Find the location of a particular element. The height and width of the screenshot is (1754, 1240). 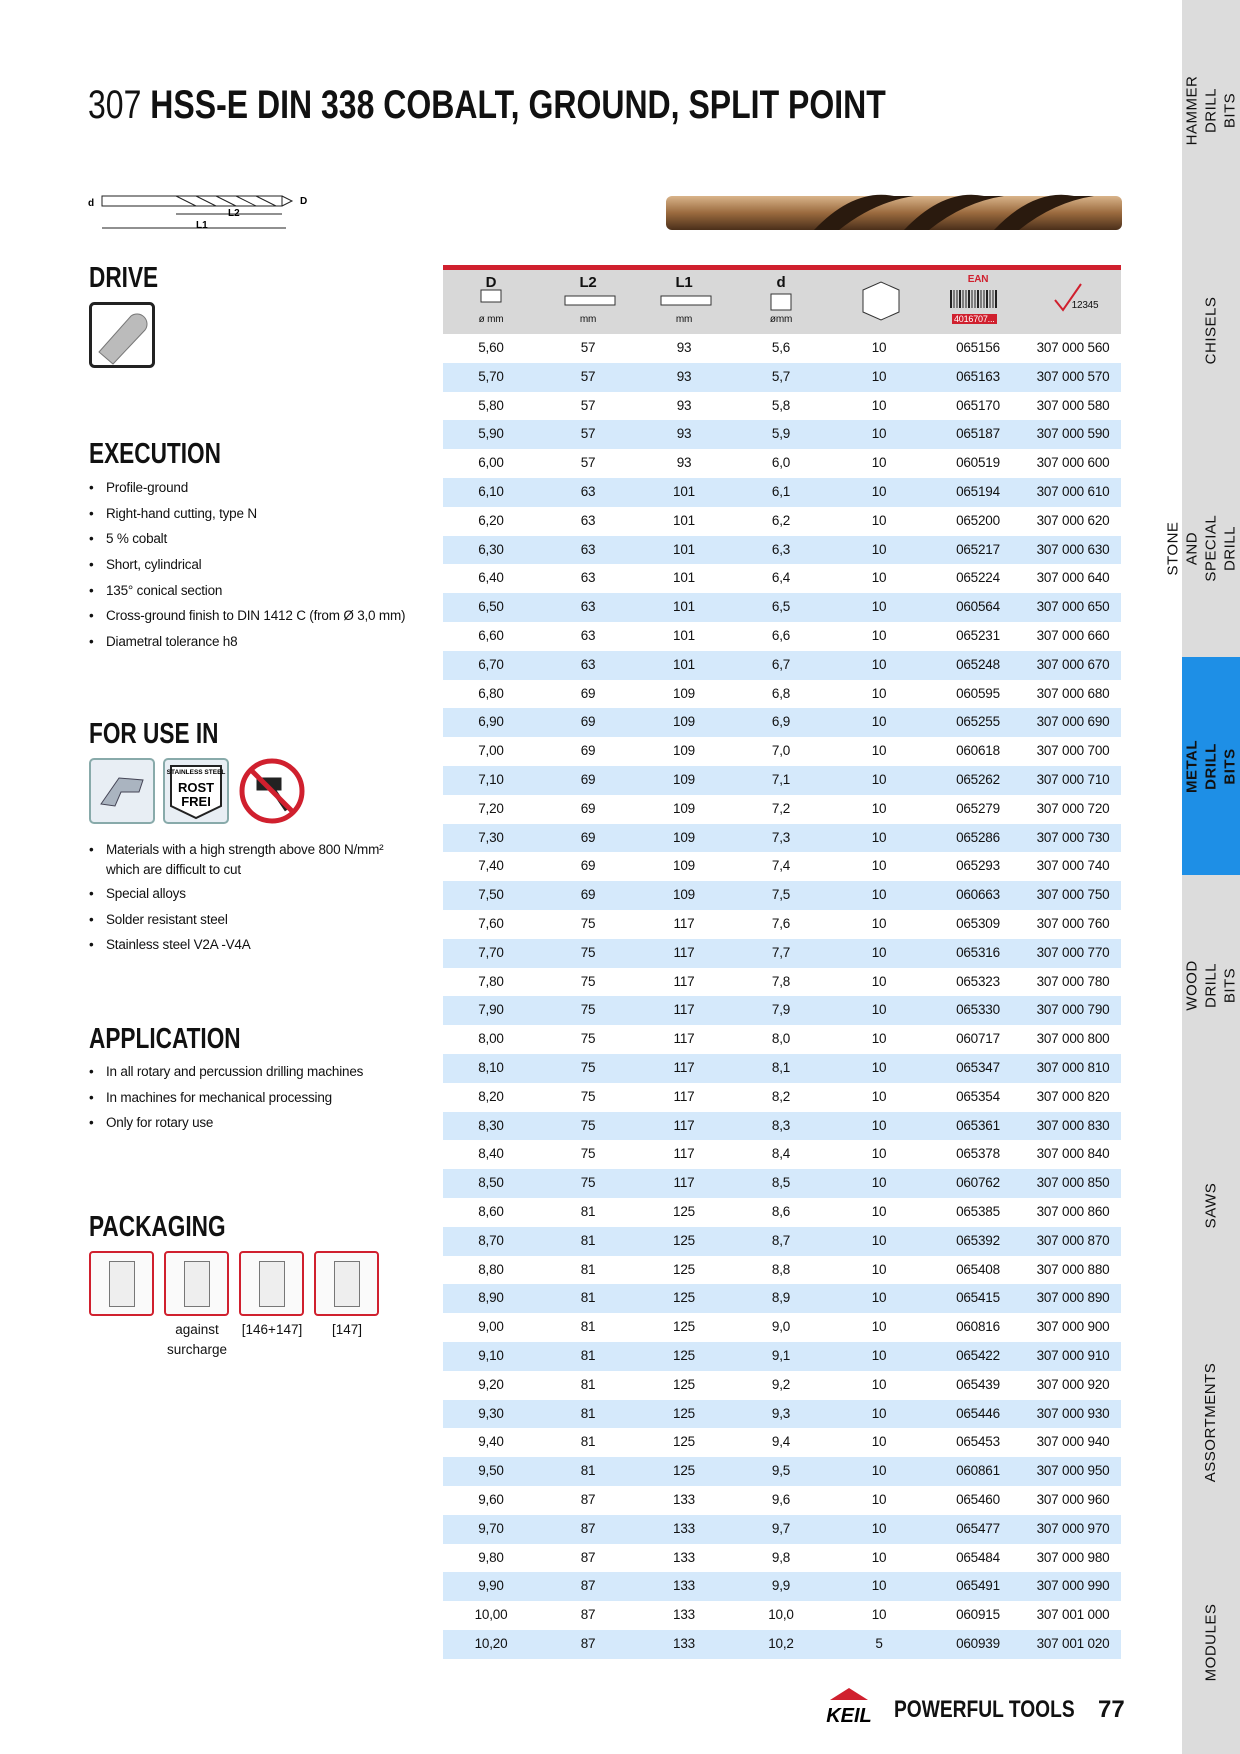

table-cell: 8,40 is located at coordinates (491, 1154).